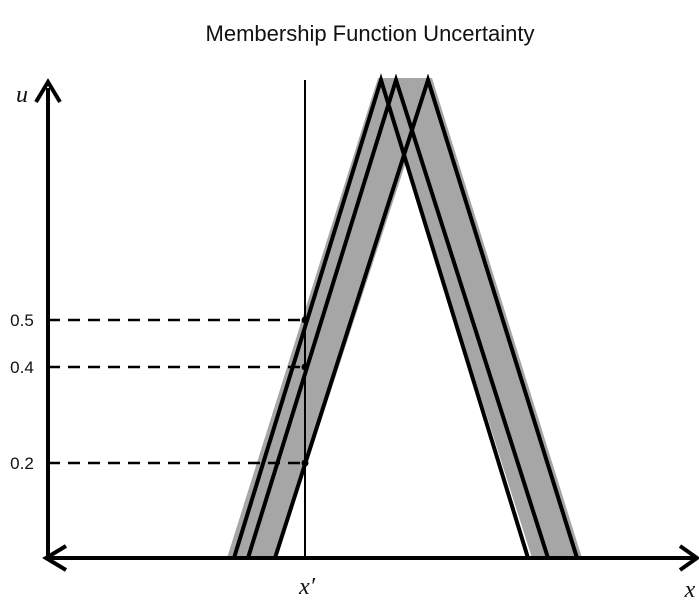  I want to click on y-axis-label: u, so click(22, 95).